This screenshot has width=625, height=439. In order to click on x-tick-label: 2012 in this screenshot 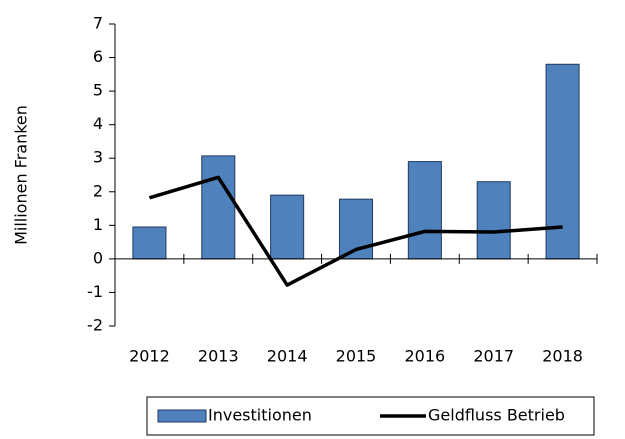, I will do `click(149, 356)`.